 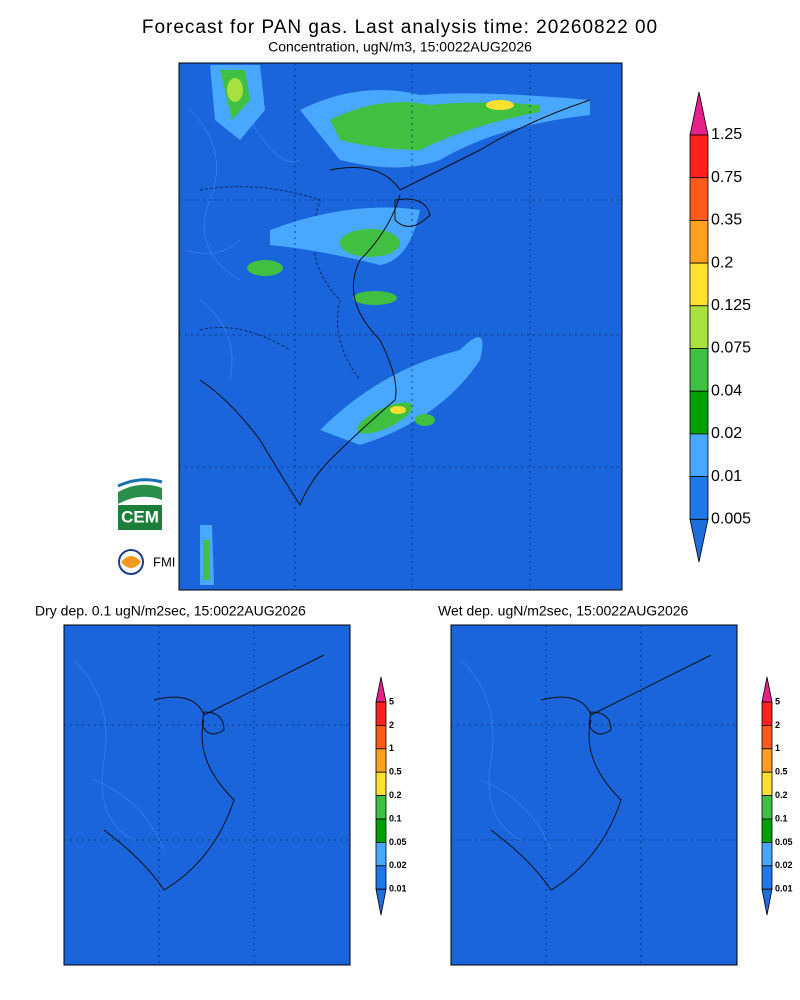 I want to click on fmi-logo: FMI, so click(x=146, y=562).